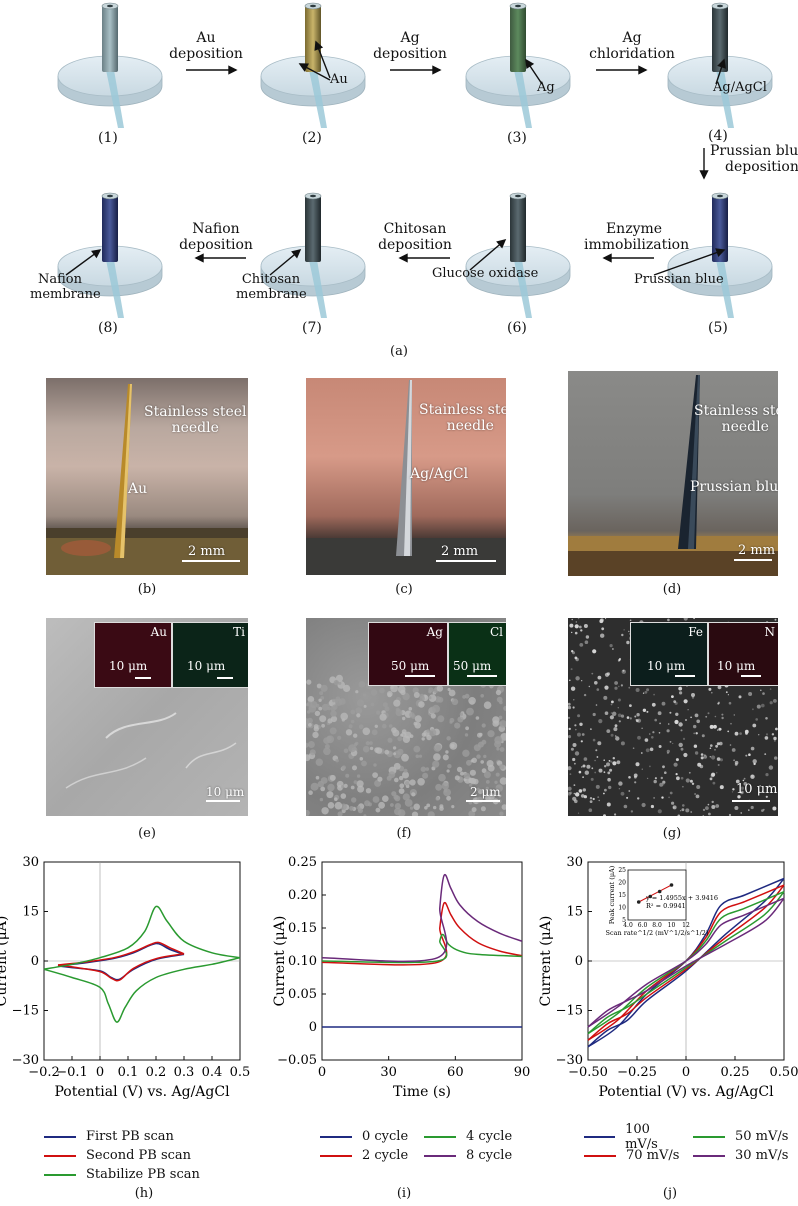 The height and width of the screenshot is (1206, 798). What do you see at coordinates (734, 487) in the screenshot?
I see `photo-d-coating-label: Prussian blue` at bounding box center [734, 487].